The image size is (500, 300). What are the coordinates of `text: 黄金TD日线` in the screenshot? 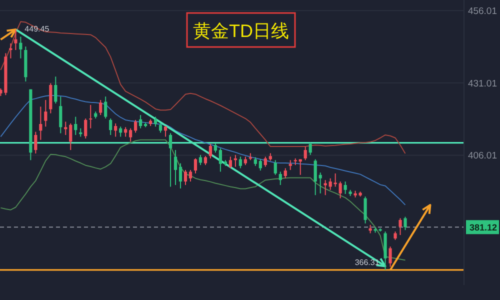 It's located at (241, 31).